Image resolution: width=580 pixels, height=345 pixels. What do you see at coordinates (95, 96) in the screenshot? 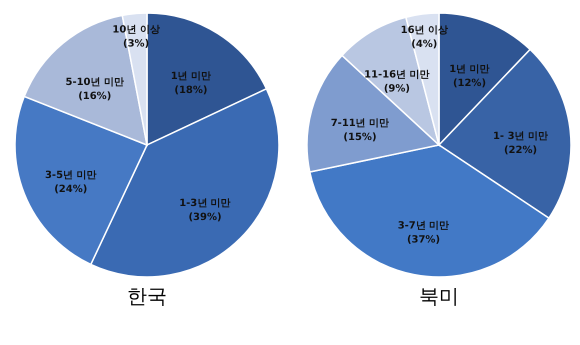
I see `data-label: (16%)` at bounding box center [95, 96].